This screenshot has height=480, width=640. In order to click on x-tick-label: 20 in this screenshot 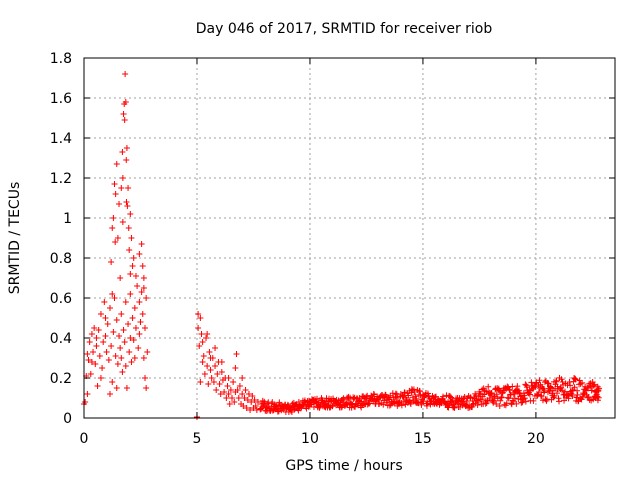, I will do `click(536, 439)`.